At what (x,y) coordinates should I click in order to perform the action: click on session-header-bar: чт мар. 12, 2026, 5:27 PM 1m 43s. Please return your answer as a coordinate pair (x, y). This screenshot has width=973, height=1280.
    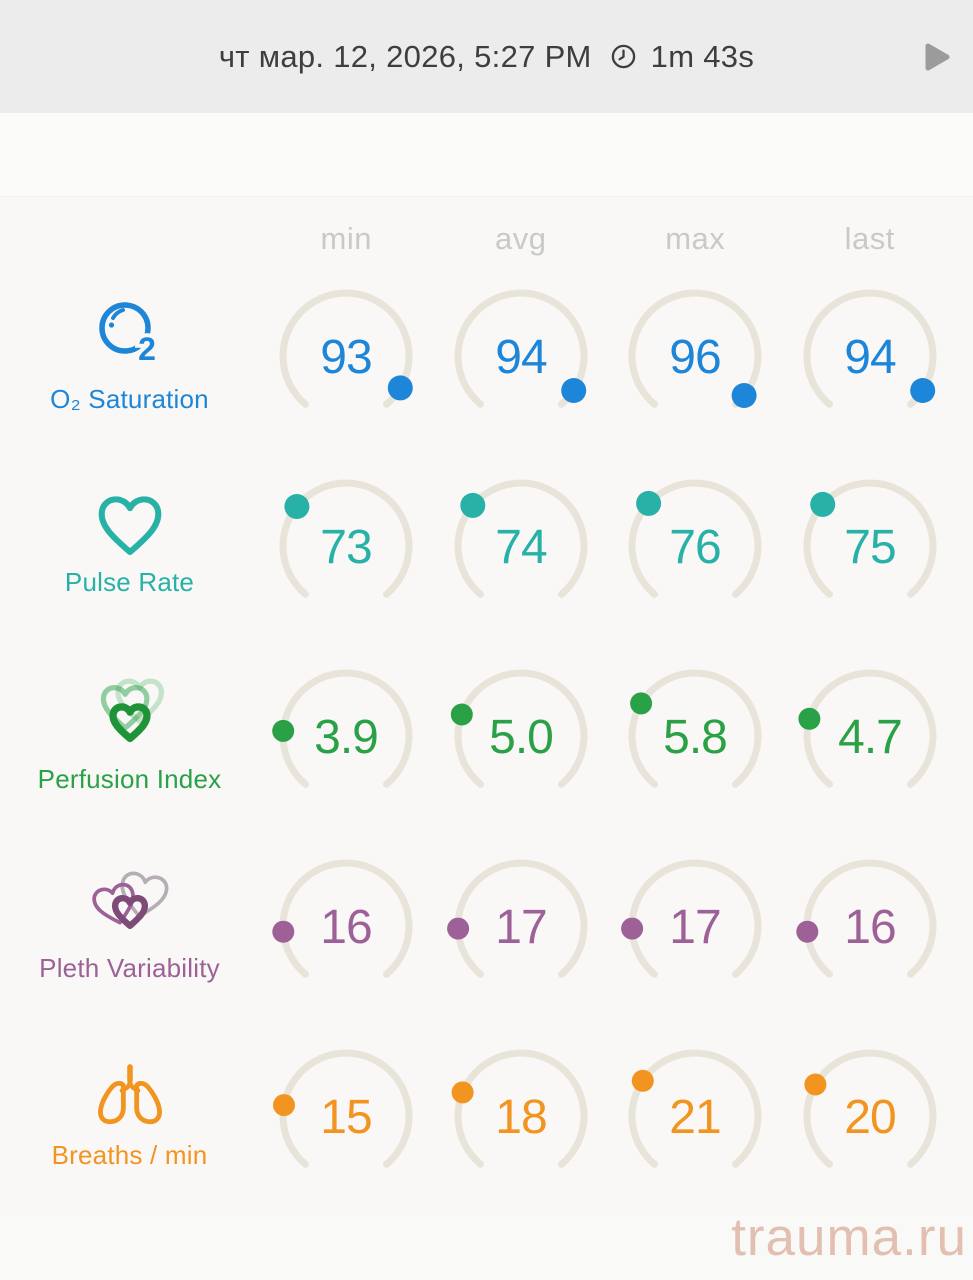
    Looking at the image, I should click on (486, 56).